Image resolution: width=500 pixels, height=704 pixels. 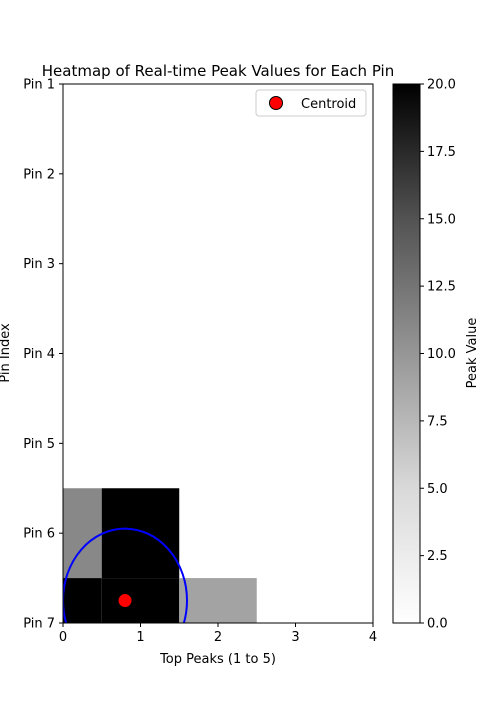 What do you see at coordinates (125, 601) in the screenshot?
I see `centroid-marker` at bounding box center [125, 601].